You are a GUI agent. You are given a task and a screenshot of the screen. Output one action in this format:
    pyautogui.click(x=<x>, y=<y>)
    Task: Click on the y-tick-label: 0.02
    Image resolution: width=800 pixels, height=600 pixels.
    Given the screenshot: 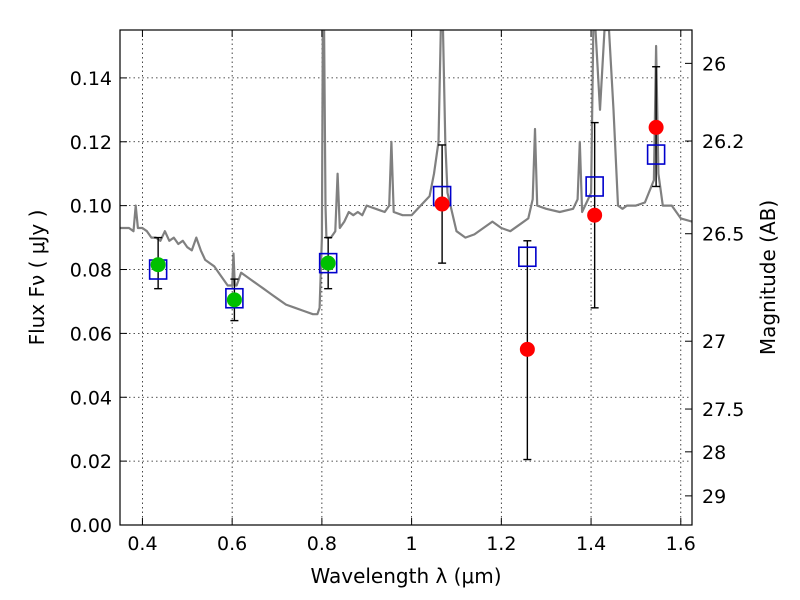 What is the action you would take?
    pyautogui.click(x=91, y=462)
    